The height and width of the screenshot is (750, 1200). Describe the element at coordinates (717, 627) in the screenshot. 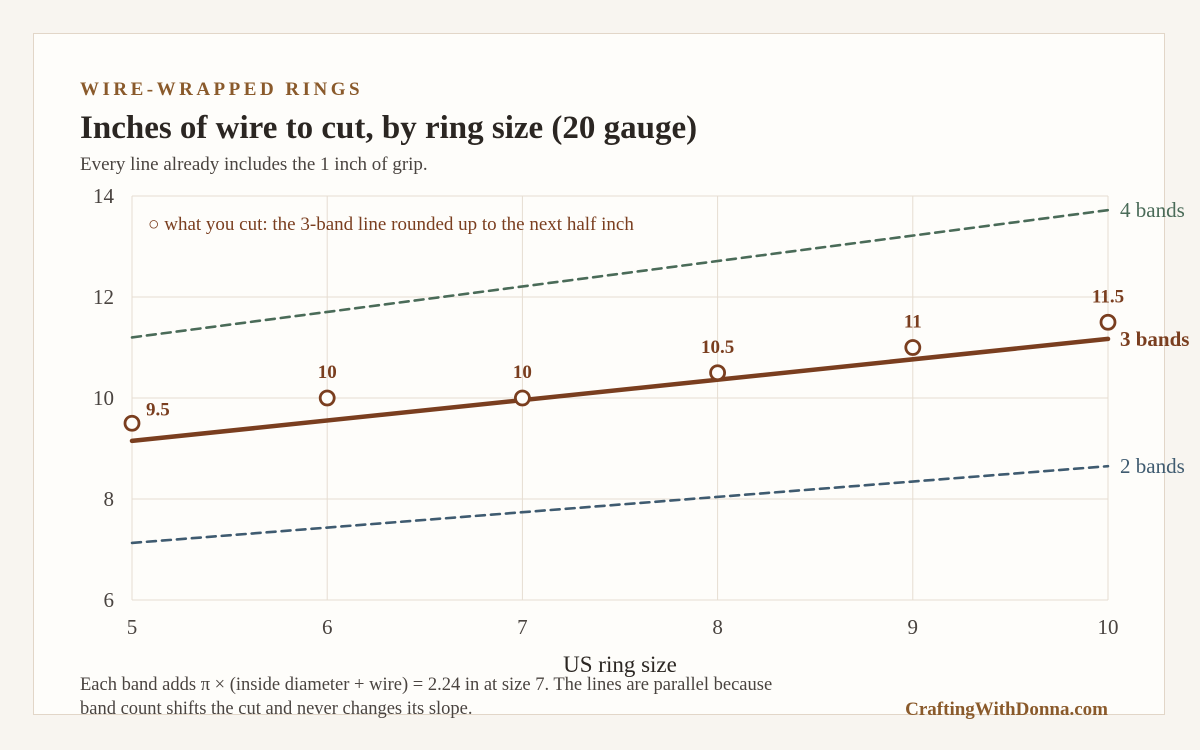

I see `x-tick-label: 8` at that location.